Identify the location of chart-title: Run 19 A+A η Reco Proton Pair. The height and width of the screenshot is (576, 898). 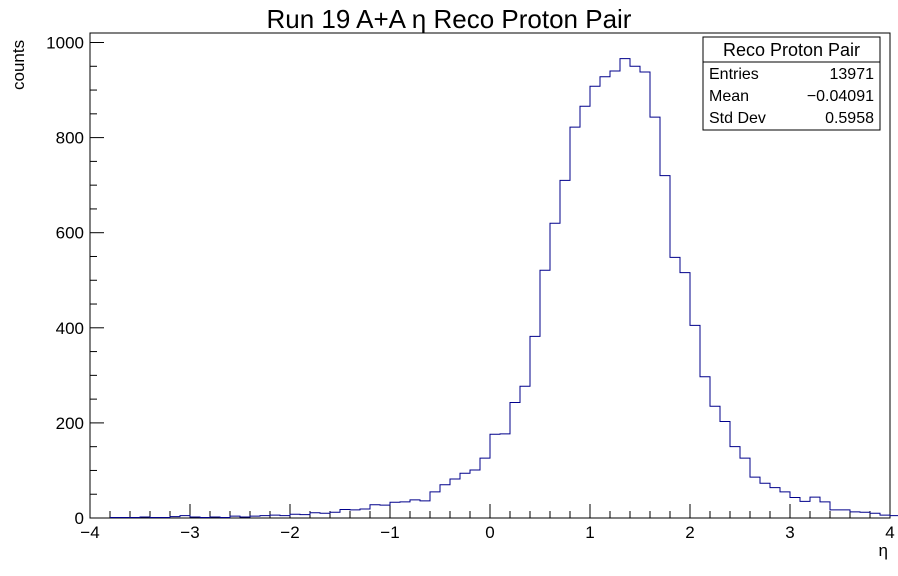
(449, 19).